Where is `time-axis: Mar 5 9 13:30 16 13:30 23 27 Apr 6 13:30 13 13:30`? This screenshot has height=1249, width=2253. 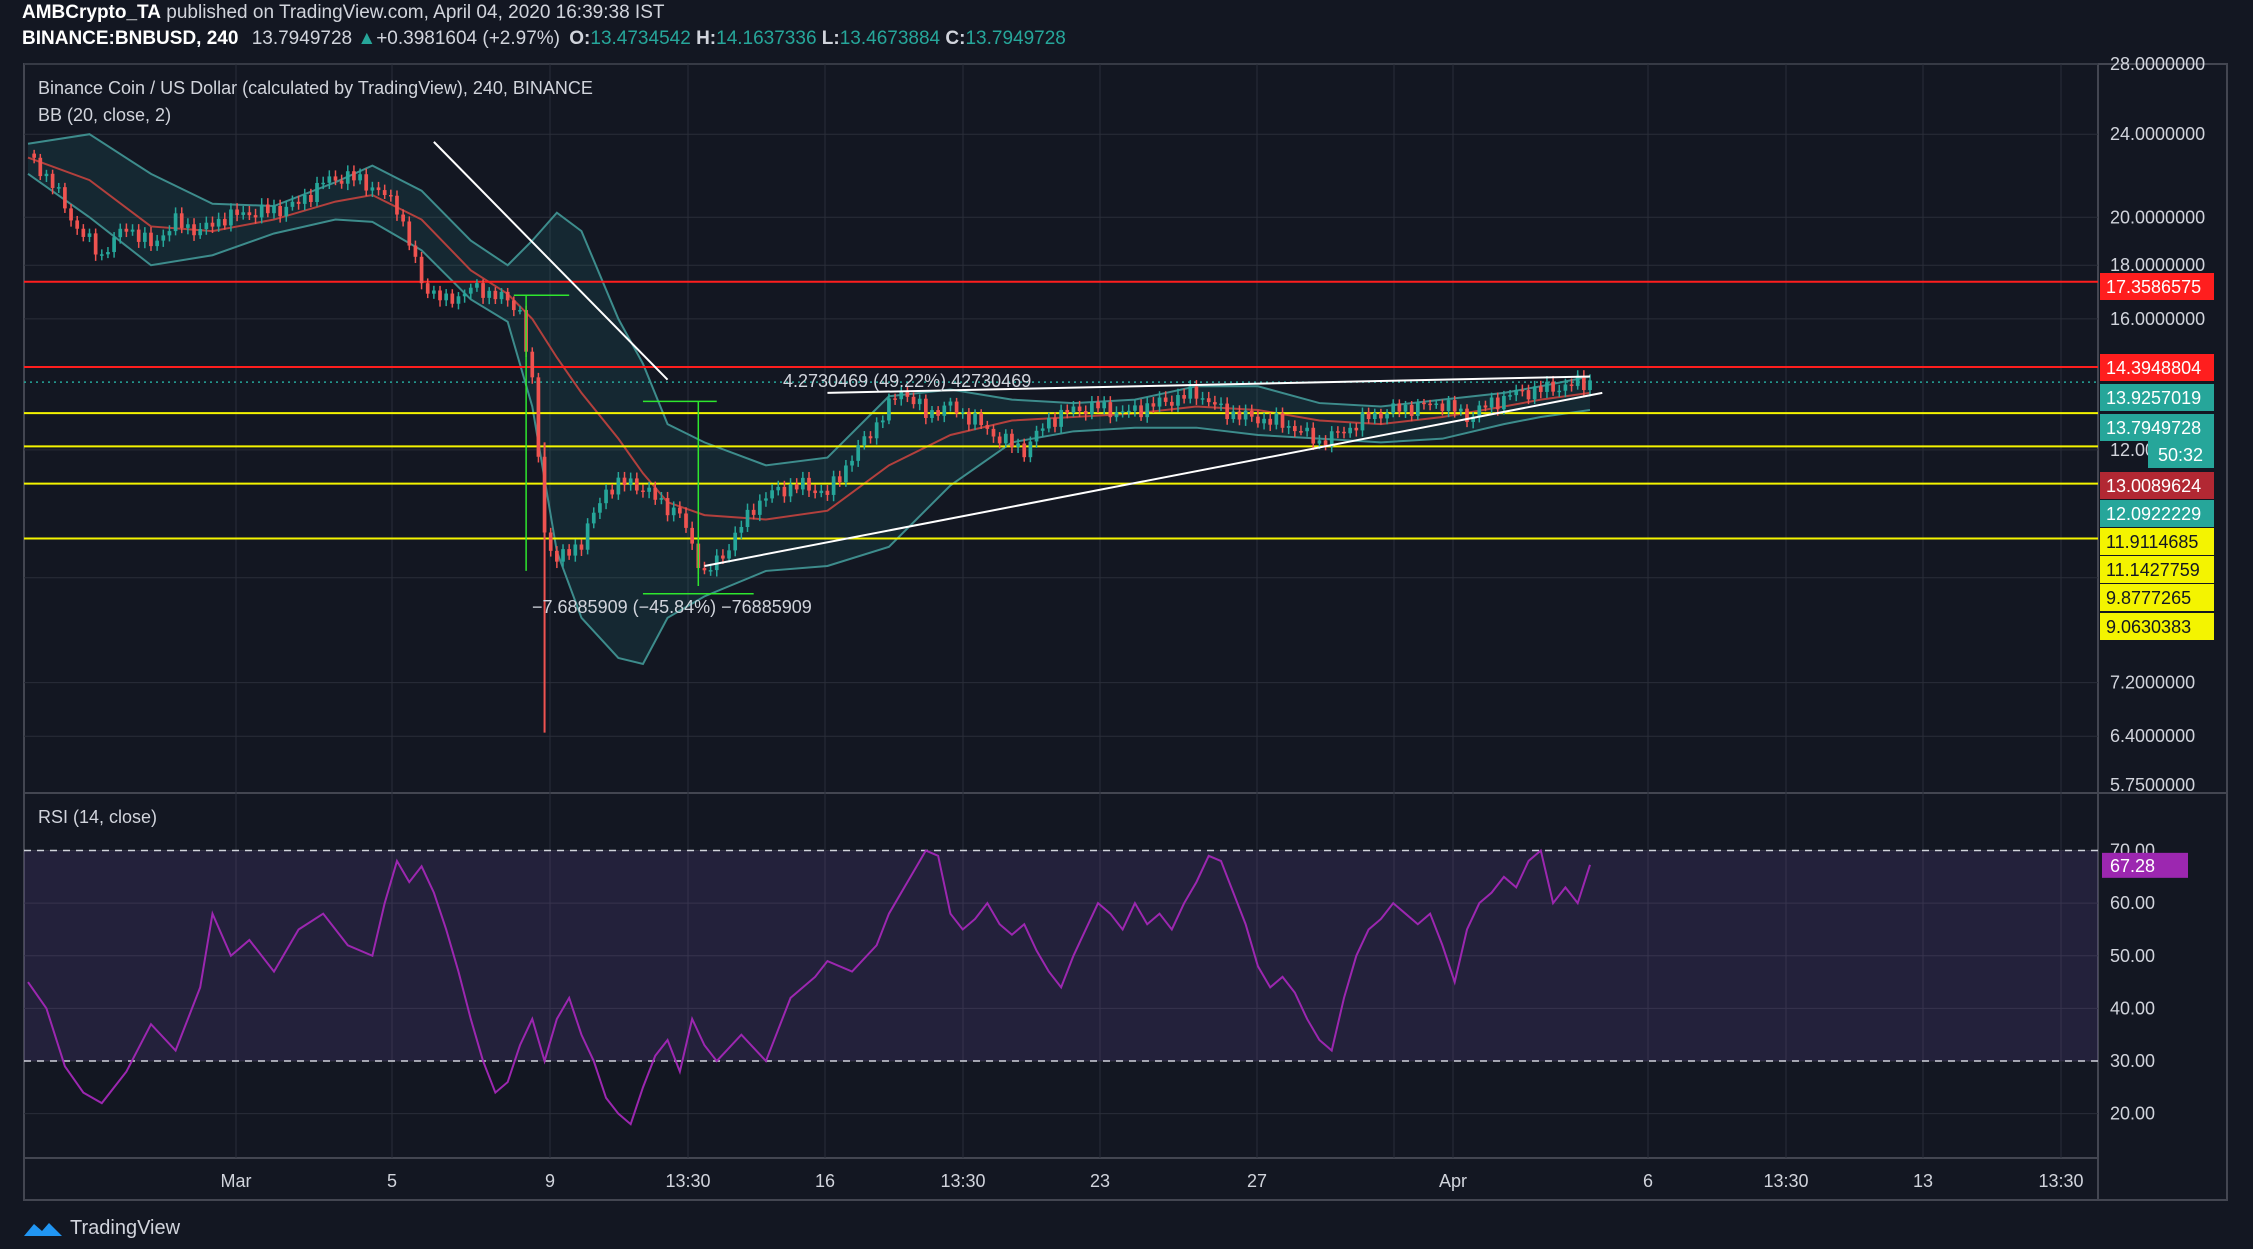 time-axis: Mar 5 9 13:30 16 13:30 23 27 Apr 6 13:30 13 13:30 is located at coordinates (1152, 1181).